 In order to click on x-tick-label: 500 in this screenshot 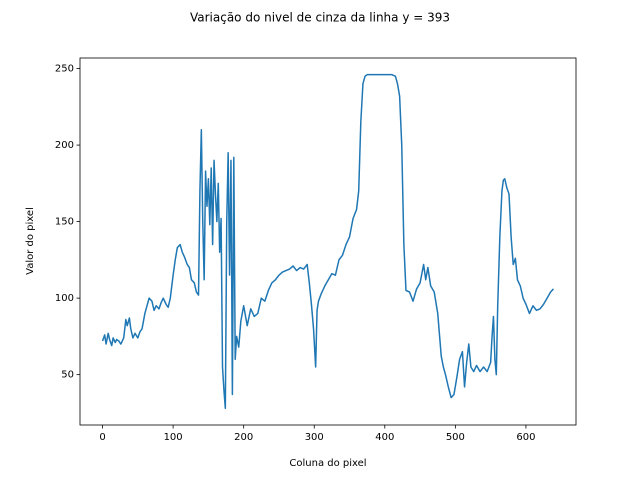, I will do `click(455, 437)`.